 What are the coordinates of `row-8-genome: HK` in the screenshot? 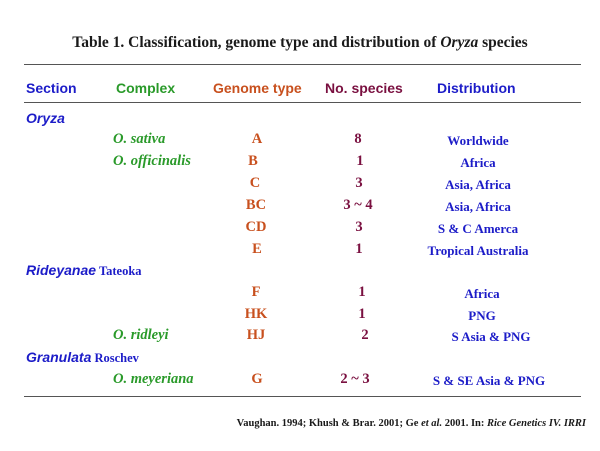 It's located at (256, 314).